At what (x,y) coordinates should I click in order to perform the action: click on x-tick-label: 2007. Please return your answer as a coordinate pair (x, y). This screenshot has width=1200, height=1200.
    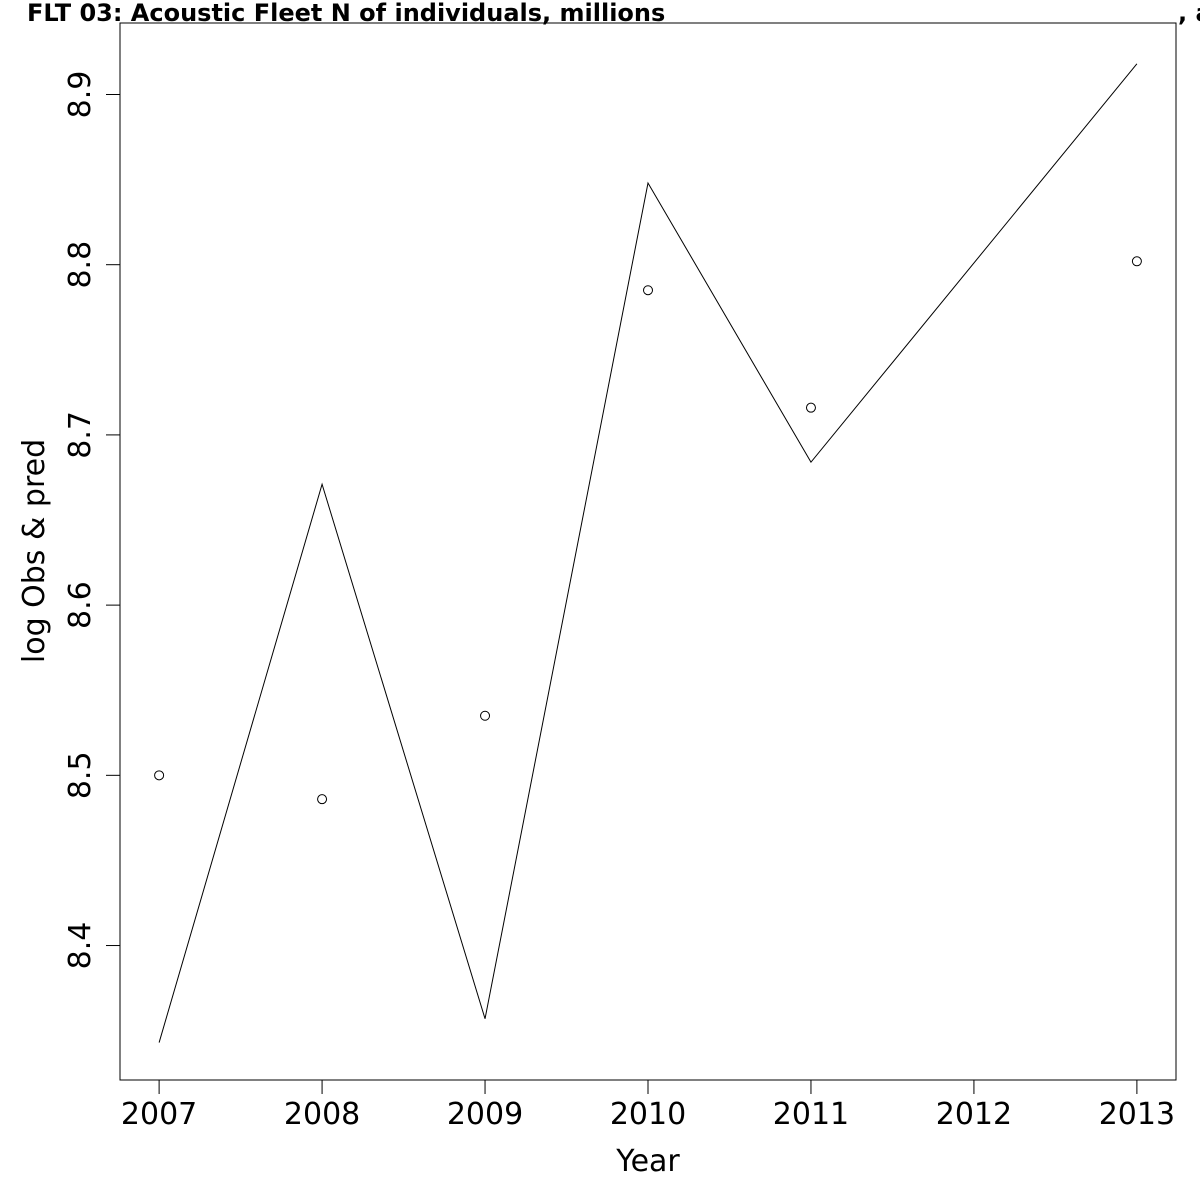
    Looking at the image, I should click on (159, 1114).